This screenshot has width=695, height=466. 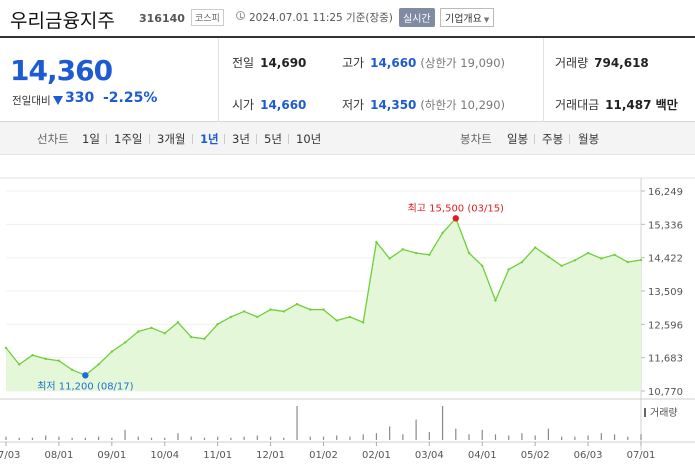 I want to click on tab-1d: 1일, so click(x=91, y=139).